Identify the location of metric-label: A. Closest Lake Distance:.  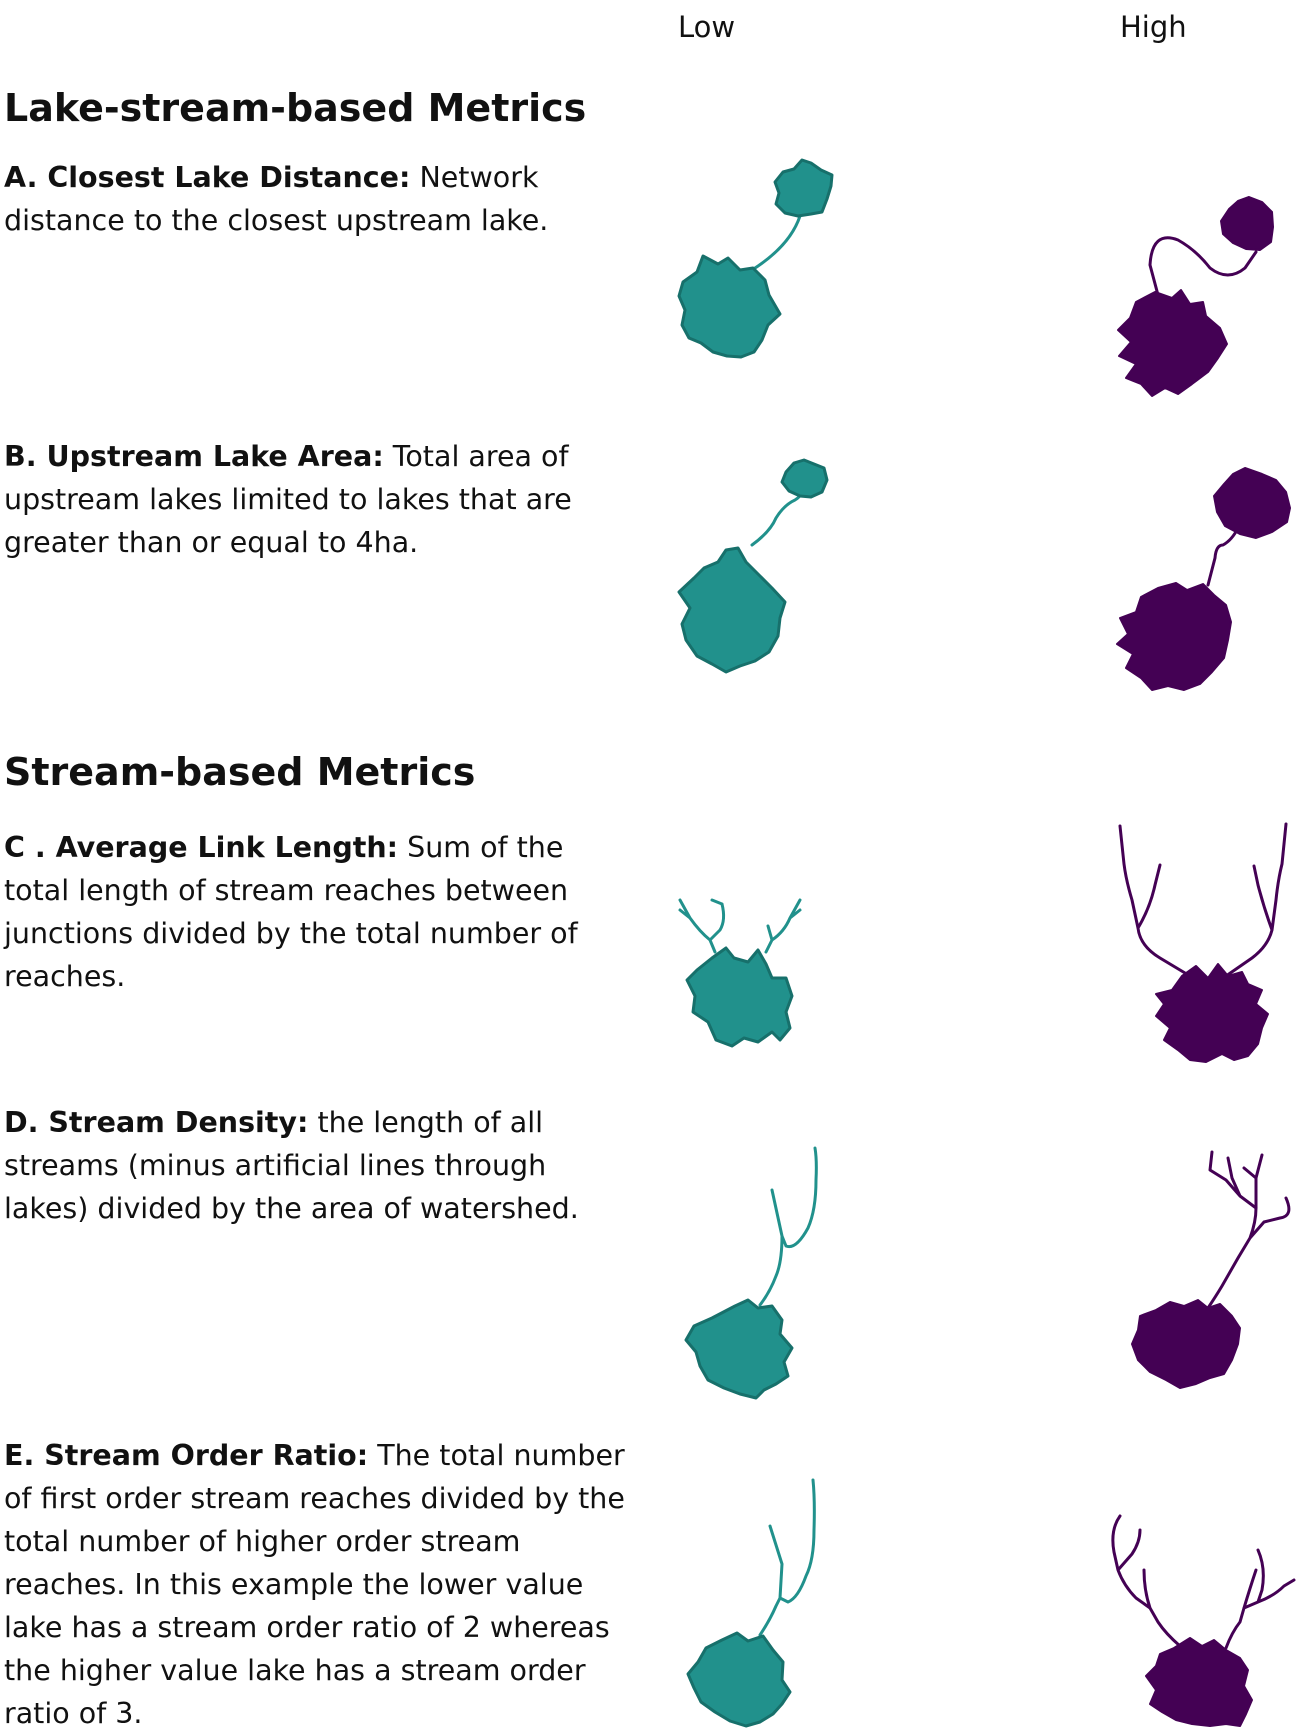
(207, 177).